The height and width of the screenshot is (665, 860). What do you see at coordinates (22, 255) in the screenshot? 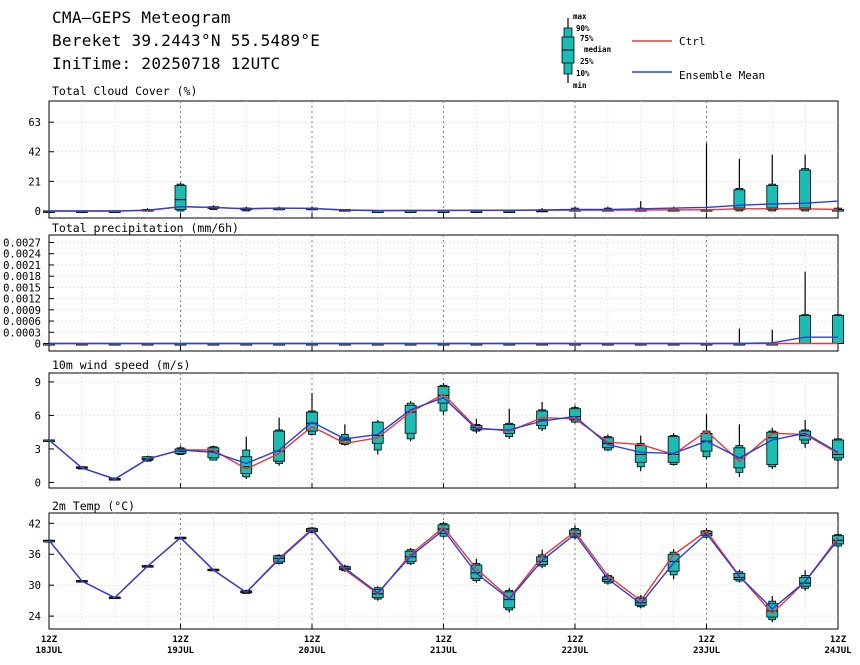
I see `y-tick-label: 0.0024` at bounding box center [22, 255].